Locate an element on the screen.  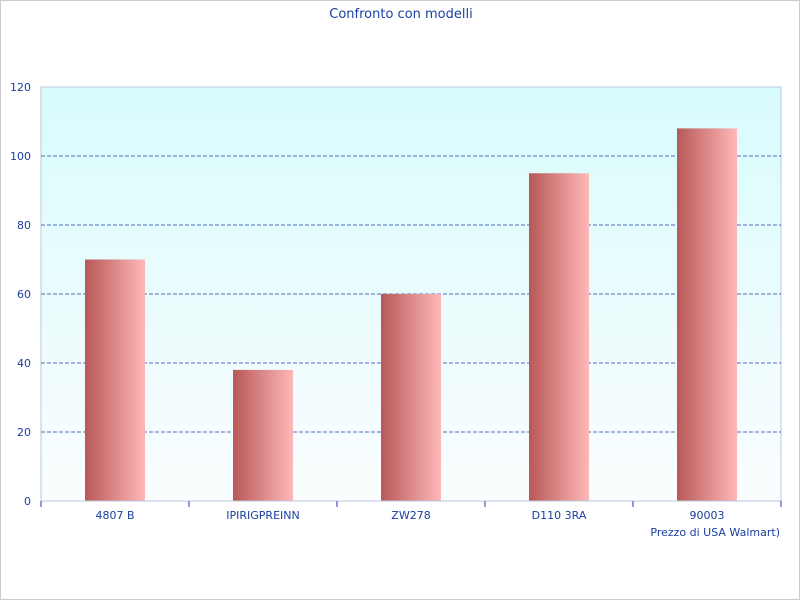
y-tick-labels: 0 20 40 60 80 100 120 is located at coordinates (20, 294).